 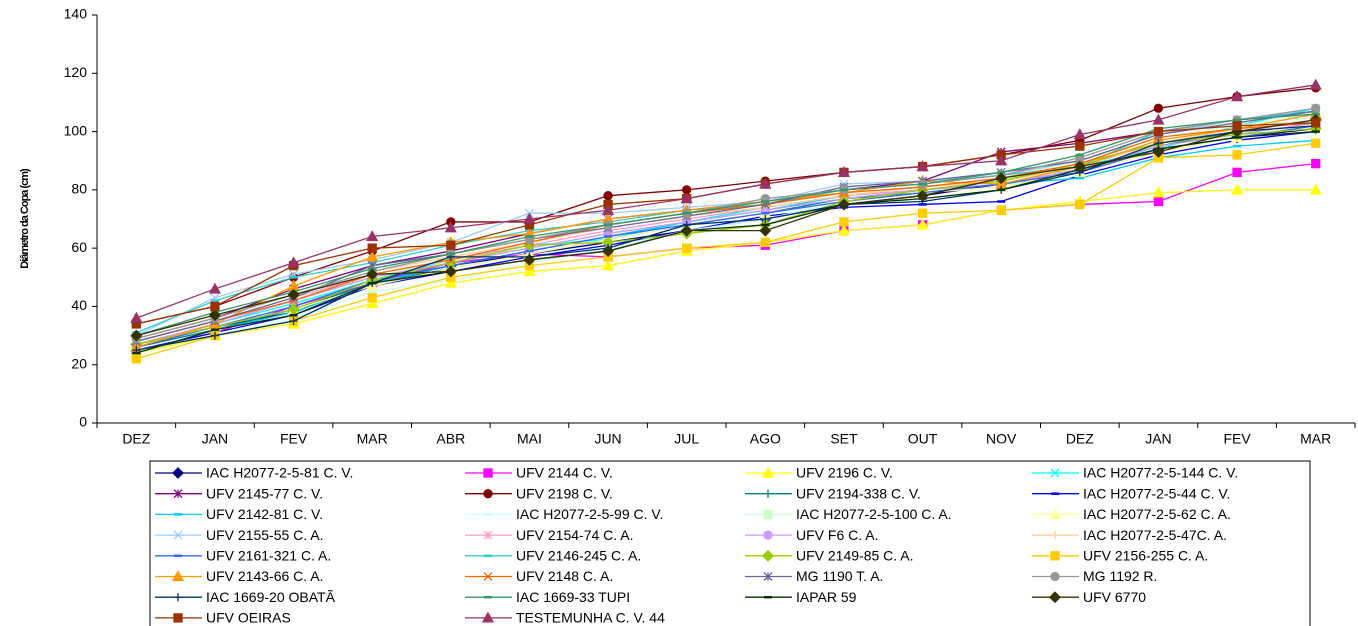 I want to click on legend-label: IAC 1669-20 OBATÃ, so click(x=271, y=597).